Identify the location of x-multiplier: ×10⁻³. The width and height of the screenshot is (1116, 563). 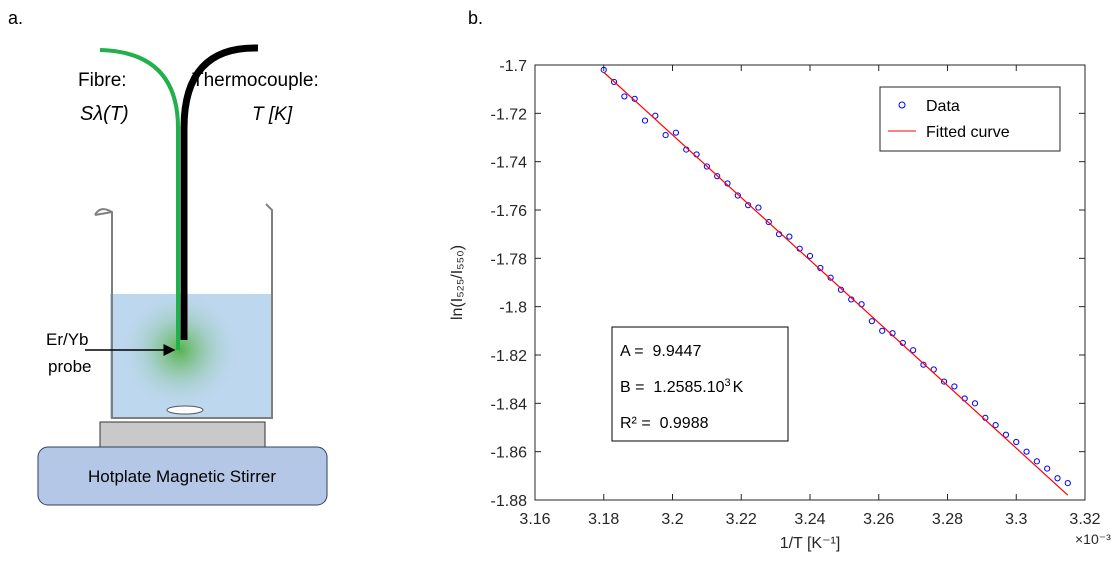
(1093, 539).